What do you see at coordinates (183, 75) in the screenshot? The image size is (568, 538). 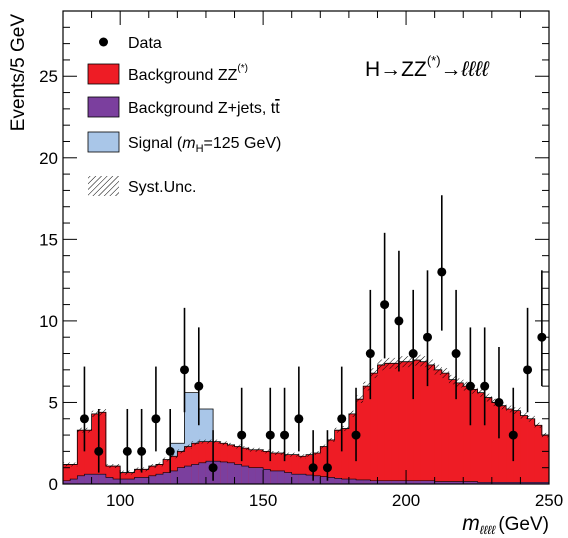 I see `legend-zz-text: Background ZZ` at bounding box center [183, 75].